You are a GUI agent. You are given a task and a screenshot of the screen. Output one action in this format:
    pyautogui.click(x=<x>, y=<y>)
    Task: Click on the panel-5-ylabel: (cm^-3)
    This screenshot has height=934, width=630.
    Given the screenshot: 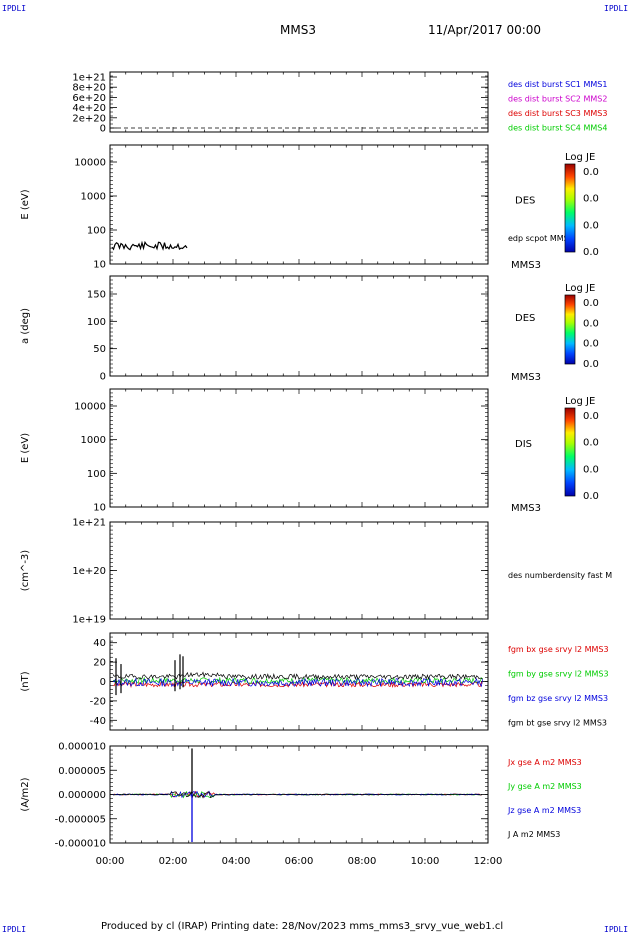 What is the action you would take?
    pyautogui.click(x=25, y=570)
    